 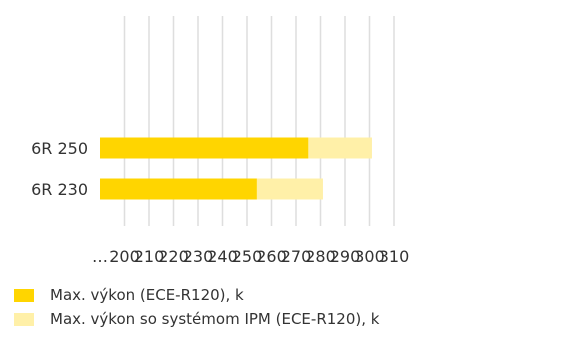 What do you see at coordinates (296, 256) in the screenshot?
I see `x-tick-label-270: 270` at bounding box center [296, 256].